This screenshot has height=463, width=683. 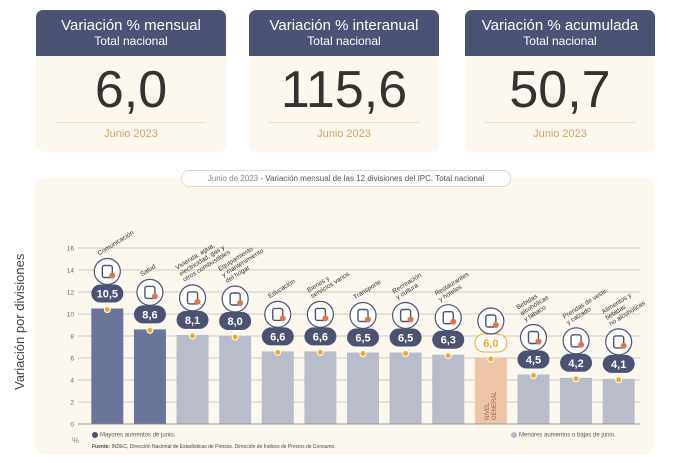 What do you see at coordinates (138, 435) in the screenshot?
I see `legend-high-label: Mayores aumentos de junio.` at bounding box center [138, 435].